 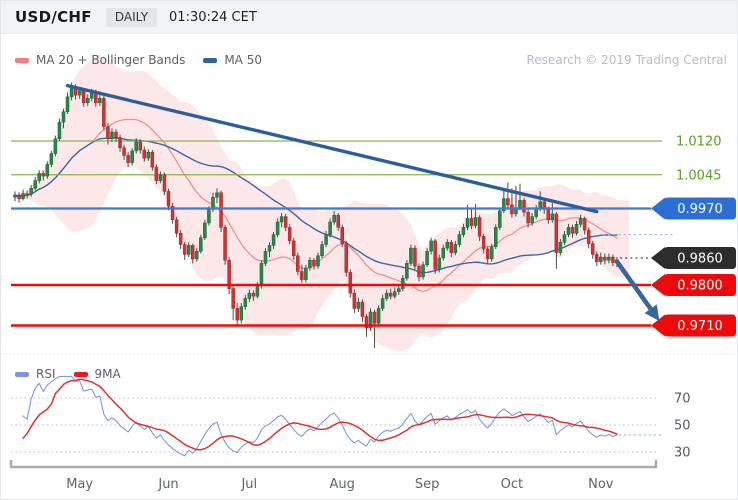 What do you see at coordinates (626, 60) in the screenshot?
I see `research-credit: Research © 2019 Trading Central` at bounding box center [626, 60].